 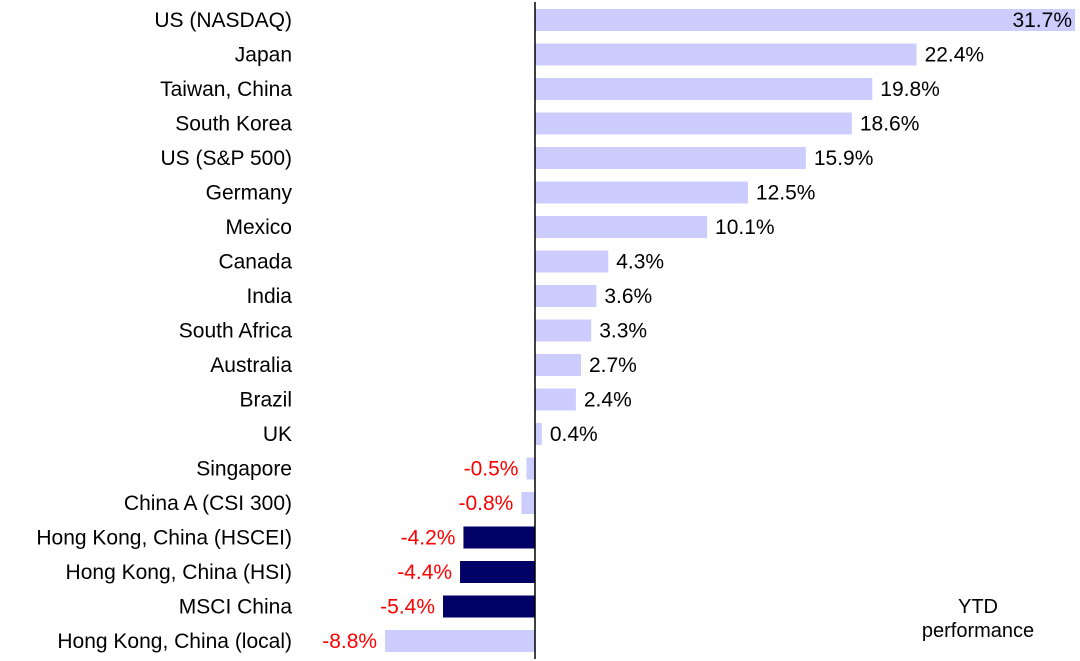 What do you see at coordinates (265, 400) in the screenshot?
I see `category-label: Brazil` at bounding box center [265, 400].